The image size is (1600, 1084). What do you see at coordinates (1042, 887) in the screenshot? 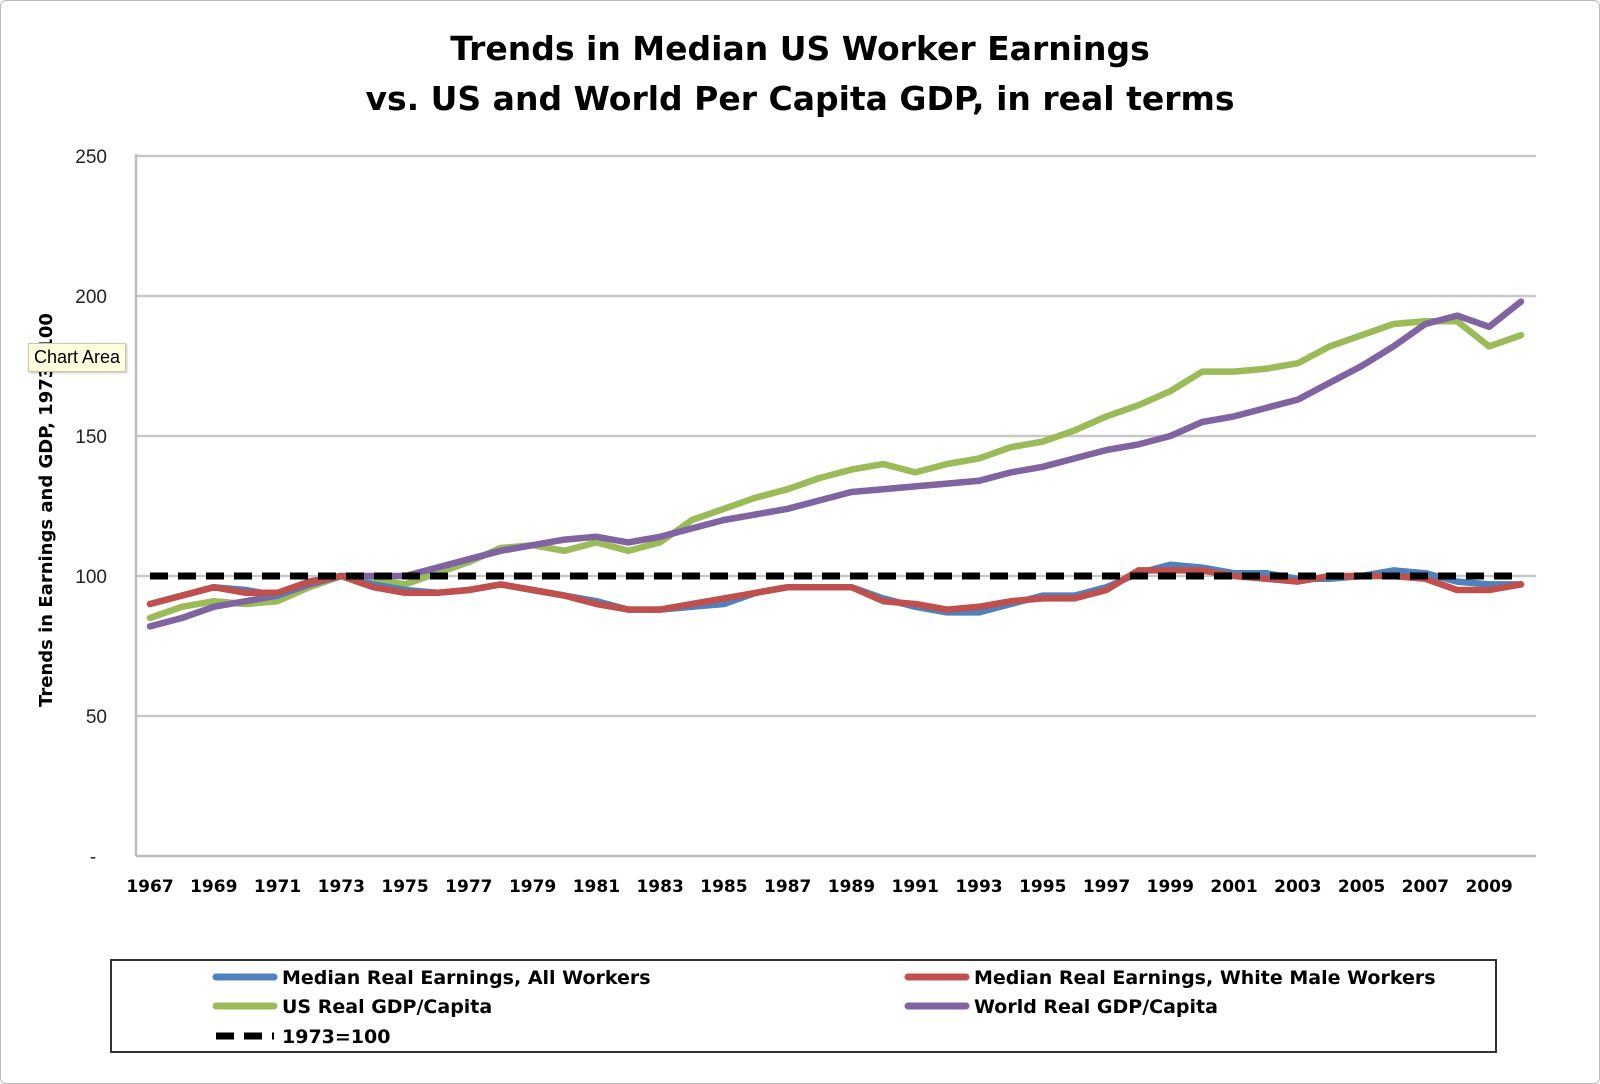
I see `x-tick-label: 1995` at bounding box center [1042, 887].